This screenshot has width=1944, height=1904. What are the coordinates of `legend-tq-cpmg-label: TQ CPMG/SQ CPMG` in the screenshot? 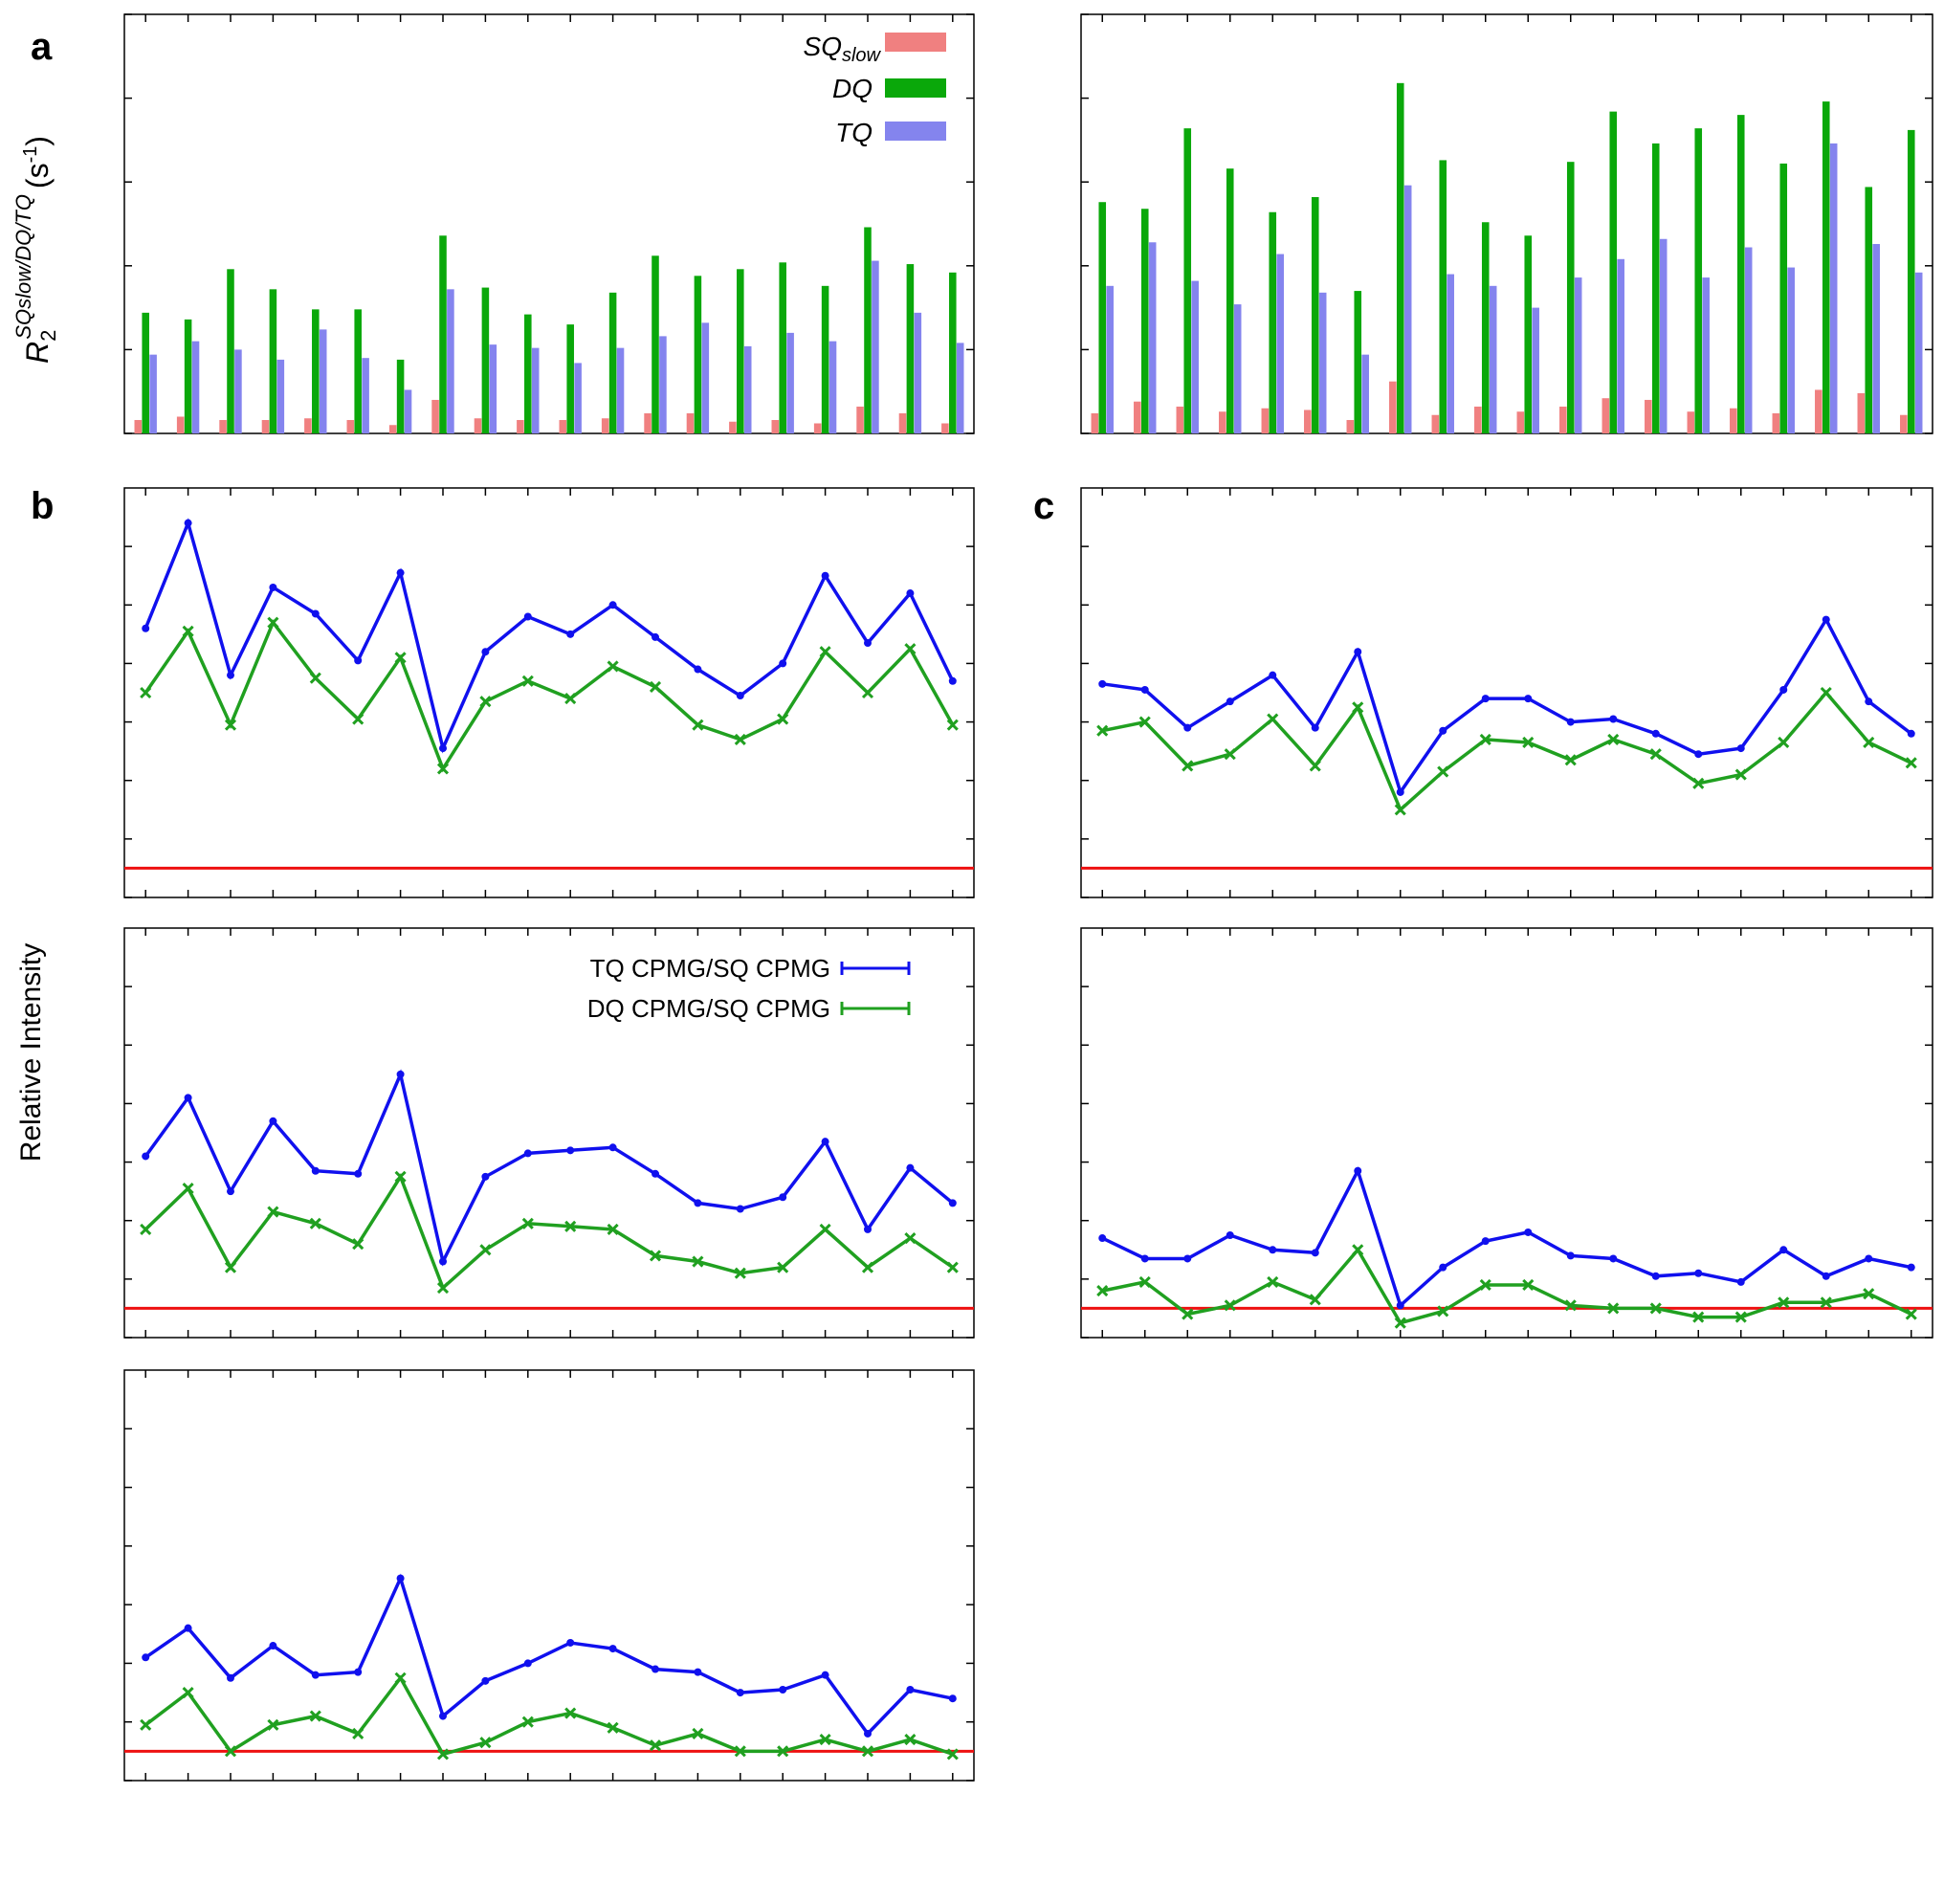 It's located at (710, 968).